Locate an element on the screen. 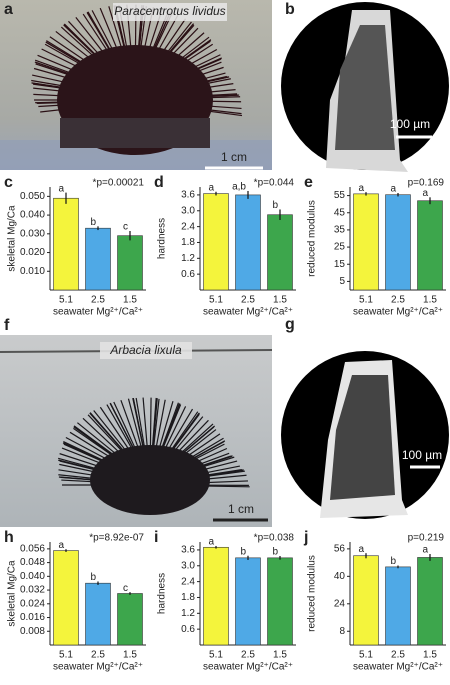  y-tick-label: 0.056 is located at coordinates (32, 549).